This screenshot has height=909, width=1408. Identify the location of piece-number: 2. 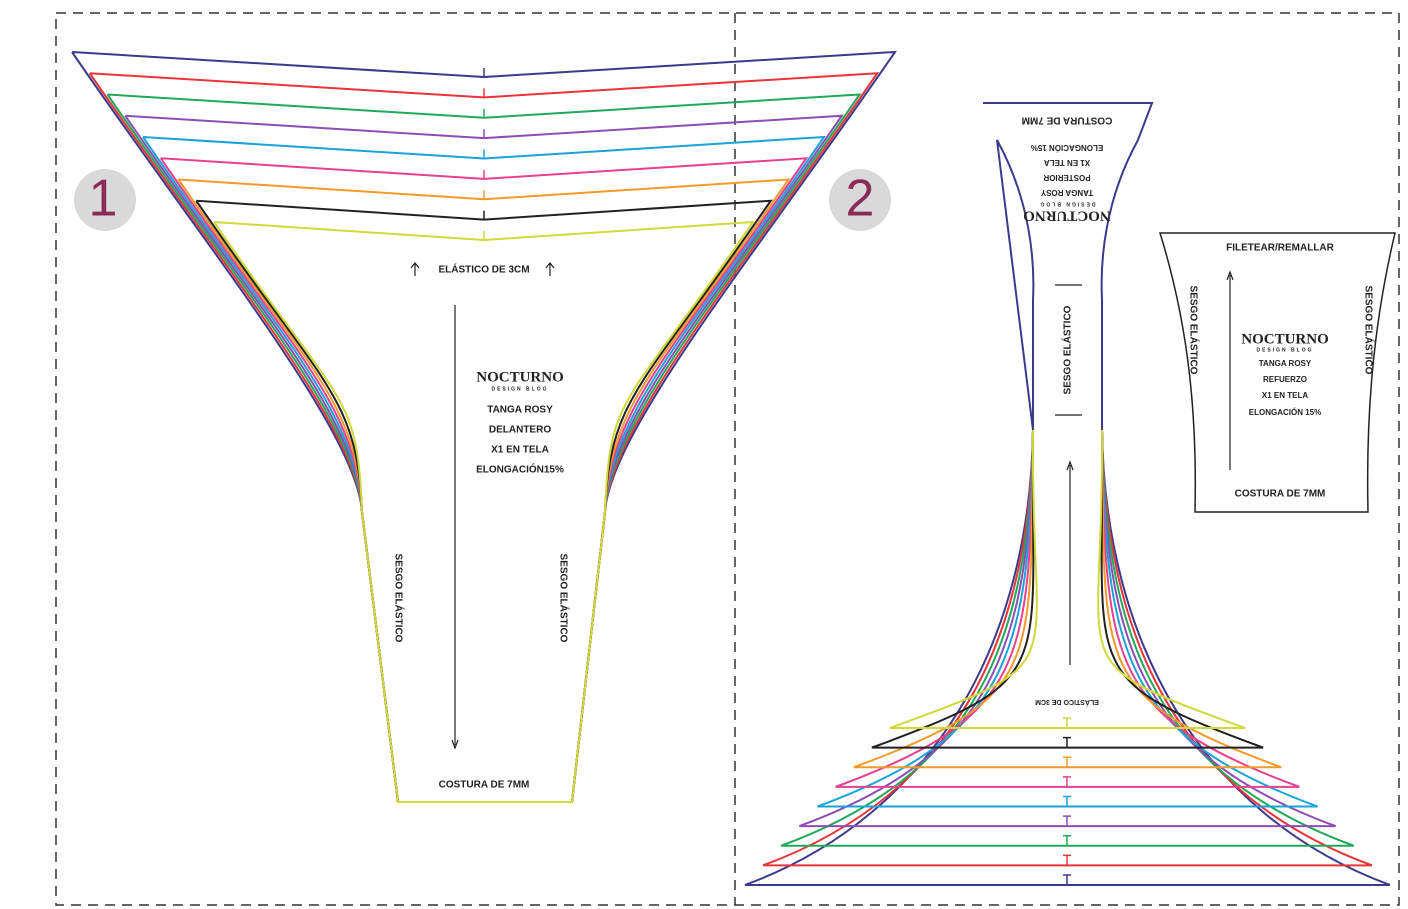
(860, 199).